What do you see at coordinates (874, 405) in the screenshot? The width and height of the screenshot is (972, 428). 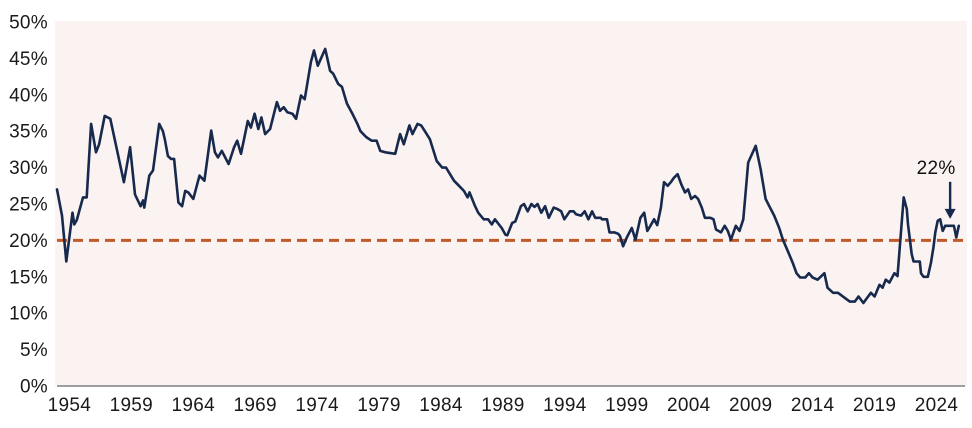 I see `x-axis-tick-label: 2019` at bounding box center [874, 405].